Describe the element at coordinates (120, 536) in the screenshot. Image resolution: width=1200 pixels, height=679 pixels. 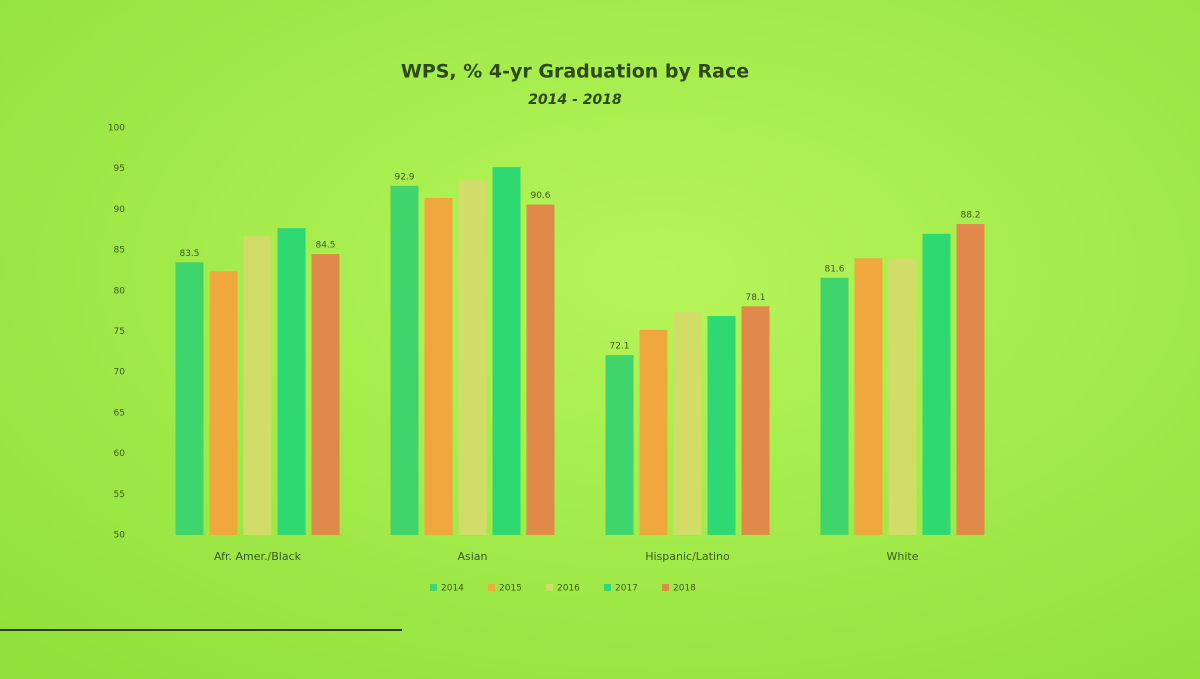
I see `y-tick-label: 50` at that location.